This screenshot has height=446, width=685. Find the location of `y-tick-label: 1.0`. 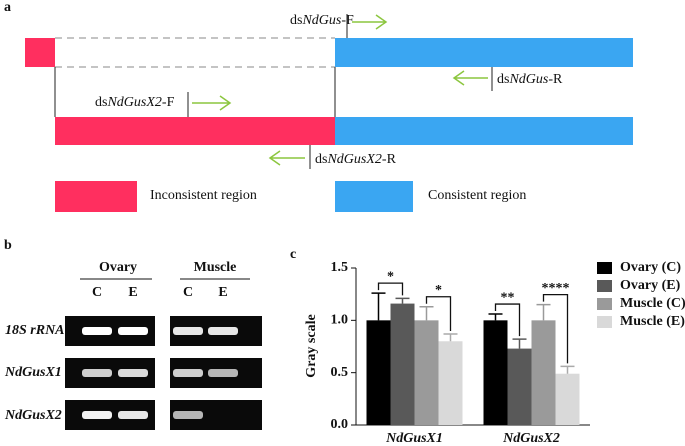

y-tick-label: 1.0 is located at coordinates (340, 320).